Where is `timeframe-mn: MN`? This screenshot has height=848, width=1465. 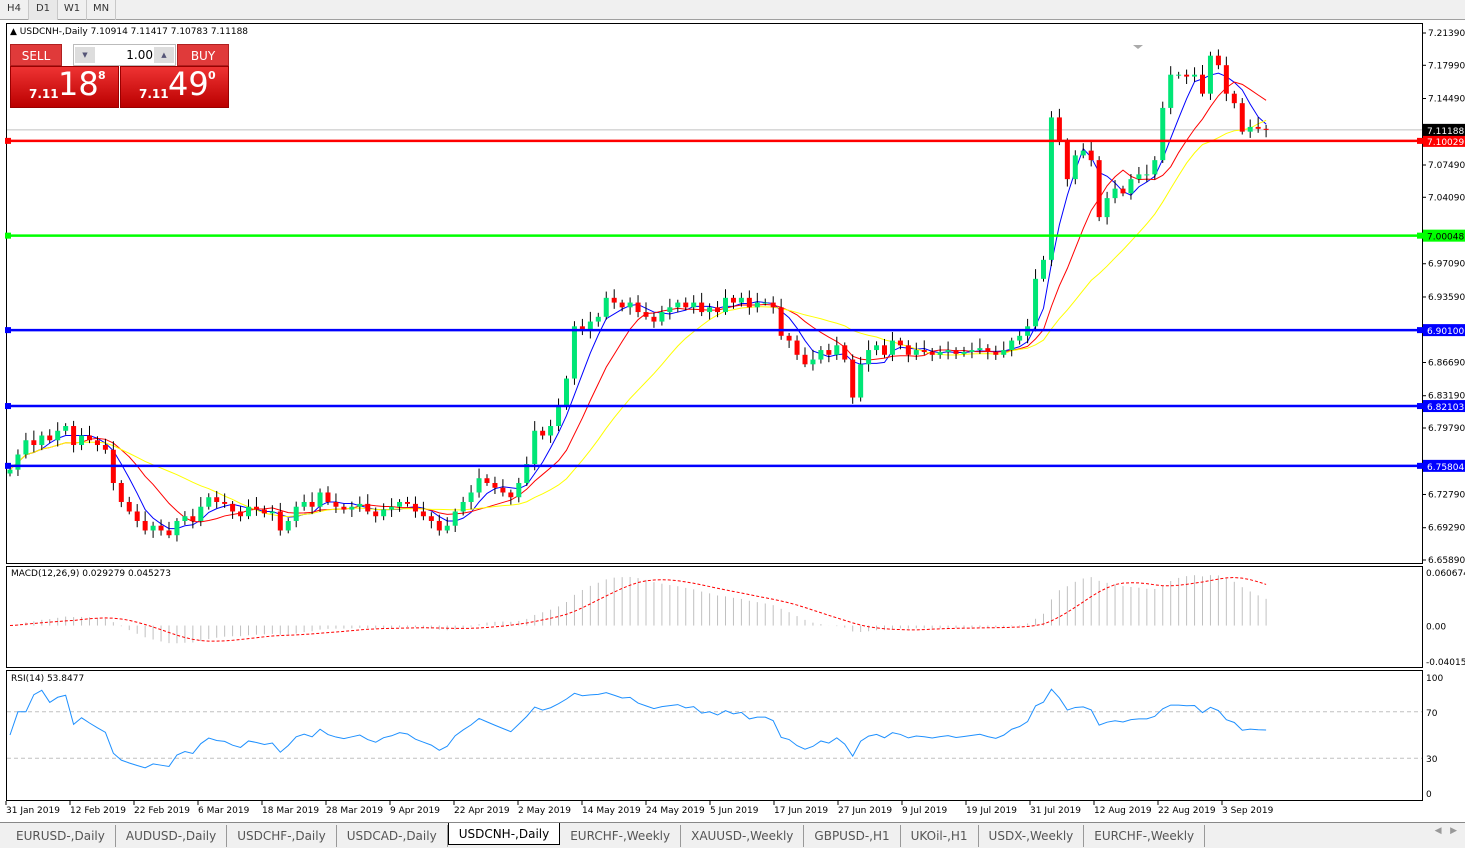
timeframe-mn: MN is located at coordinates (101, 10).